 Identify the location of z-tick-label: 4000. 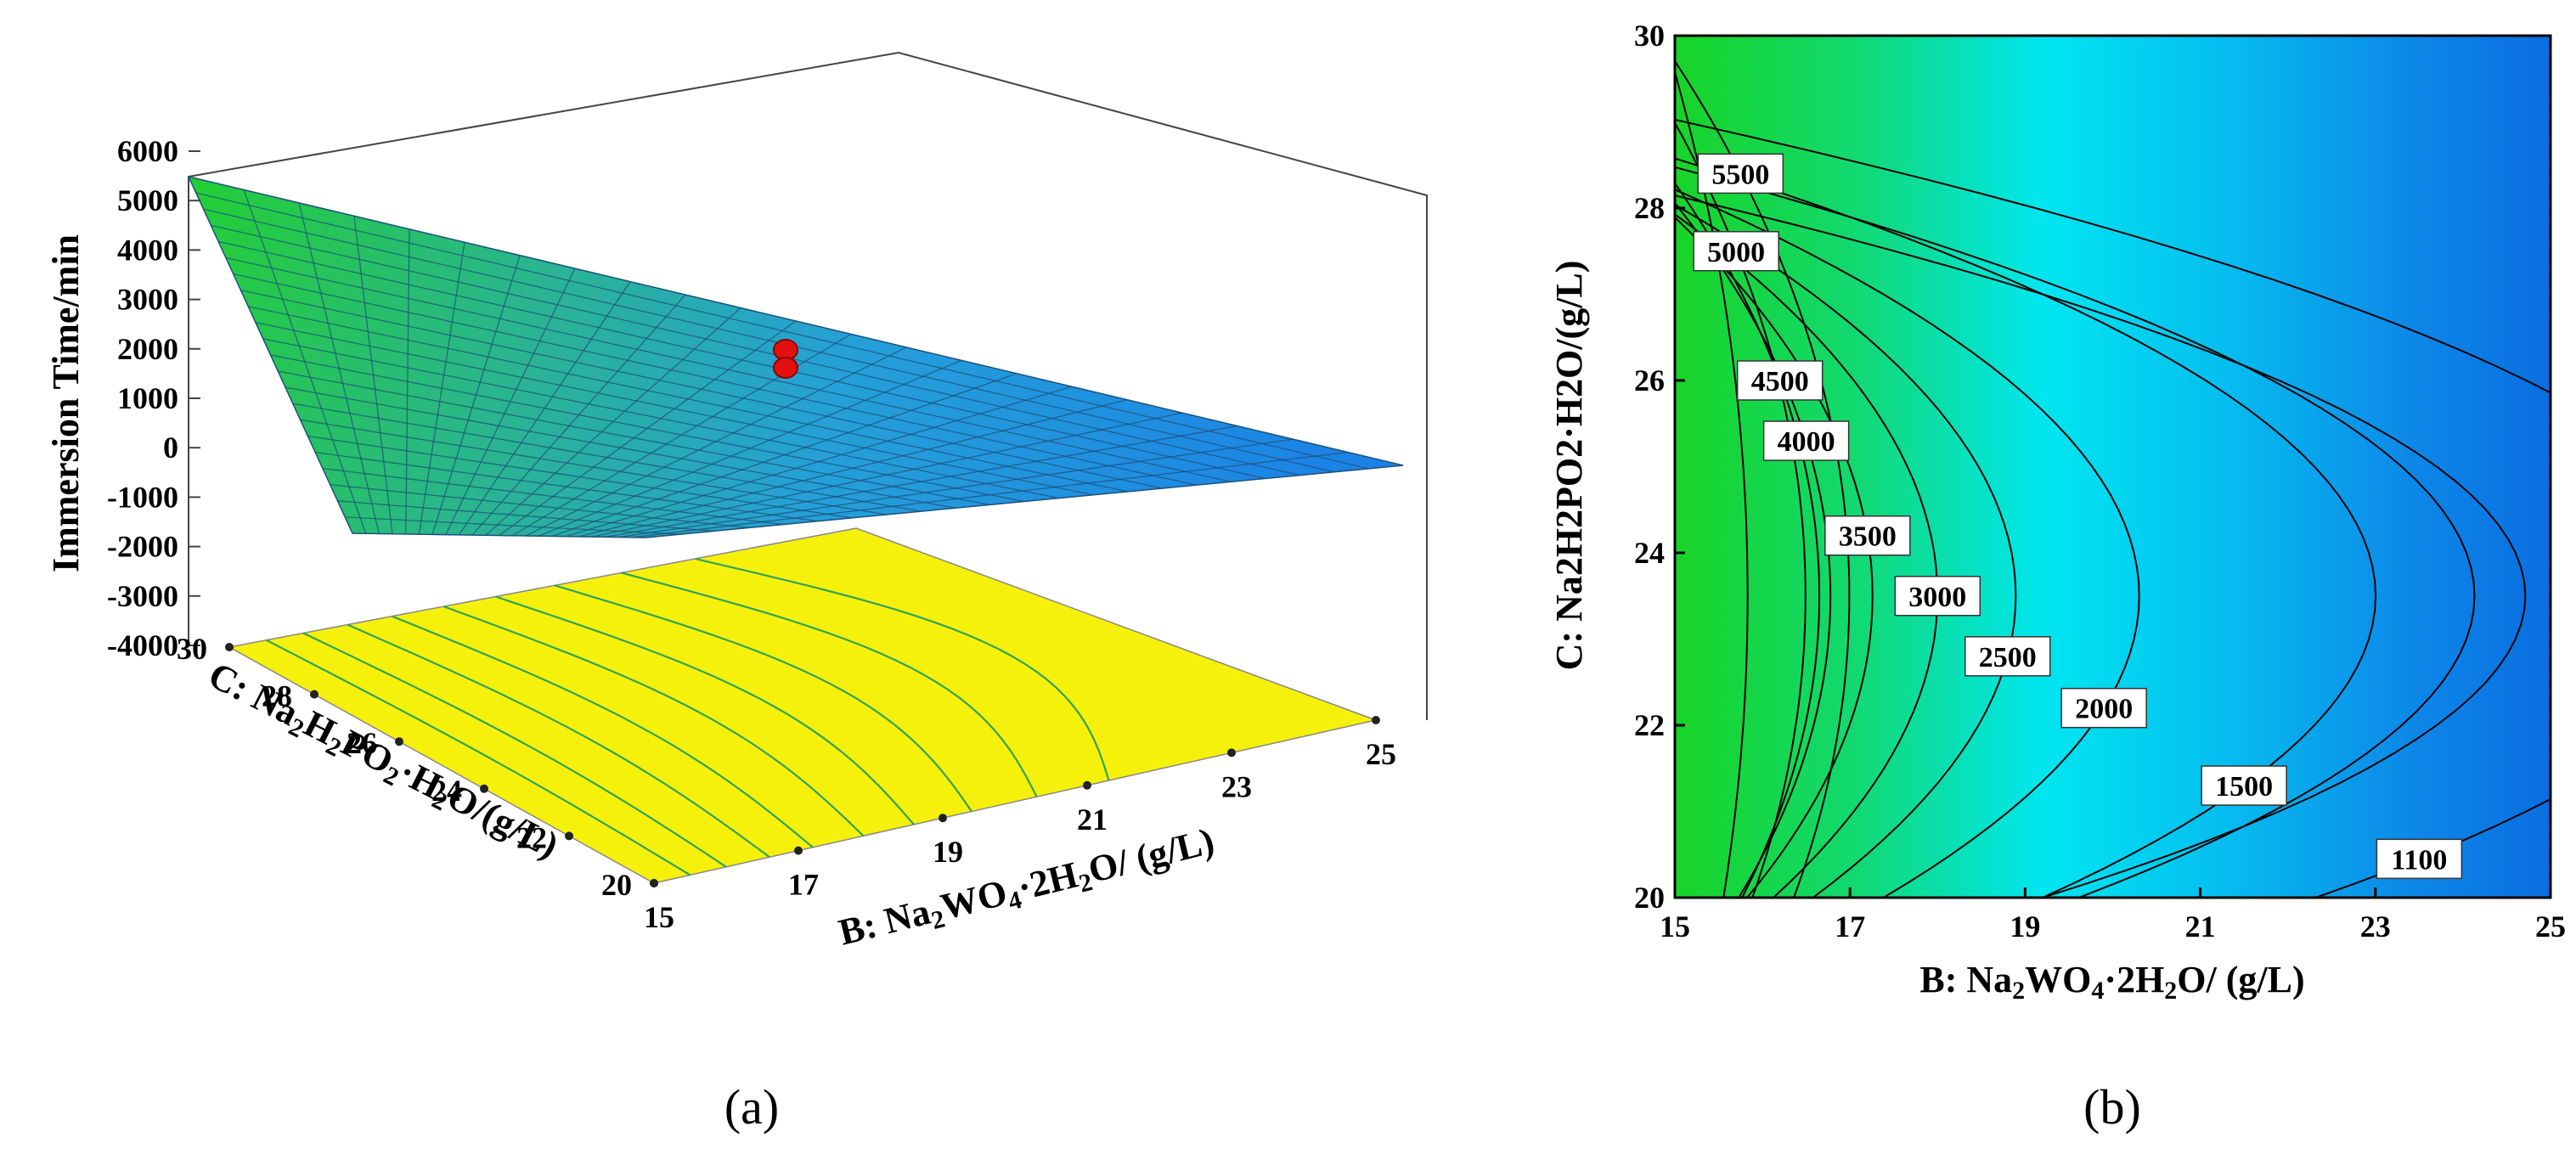
(147, 250).